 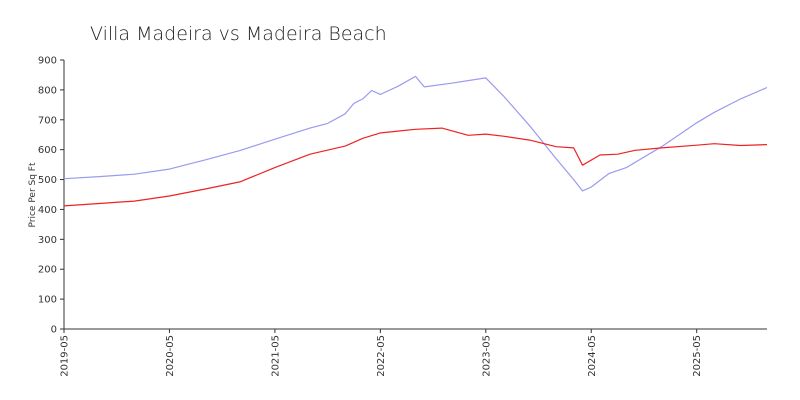 What do you see at coordinates (47, 120) in the screenshot?
I see `y-tick-label: 700` at bounding box center [47, 120].